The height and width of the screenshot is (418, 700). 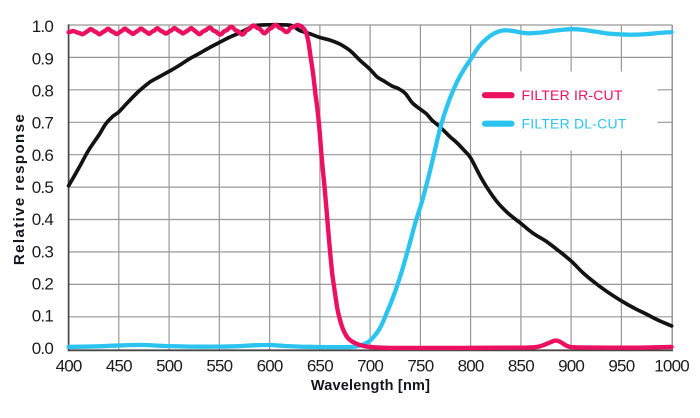 I want to click on svg-text: 1000, so click(x=671, y=366).